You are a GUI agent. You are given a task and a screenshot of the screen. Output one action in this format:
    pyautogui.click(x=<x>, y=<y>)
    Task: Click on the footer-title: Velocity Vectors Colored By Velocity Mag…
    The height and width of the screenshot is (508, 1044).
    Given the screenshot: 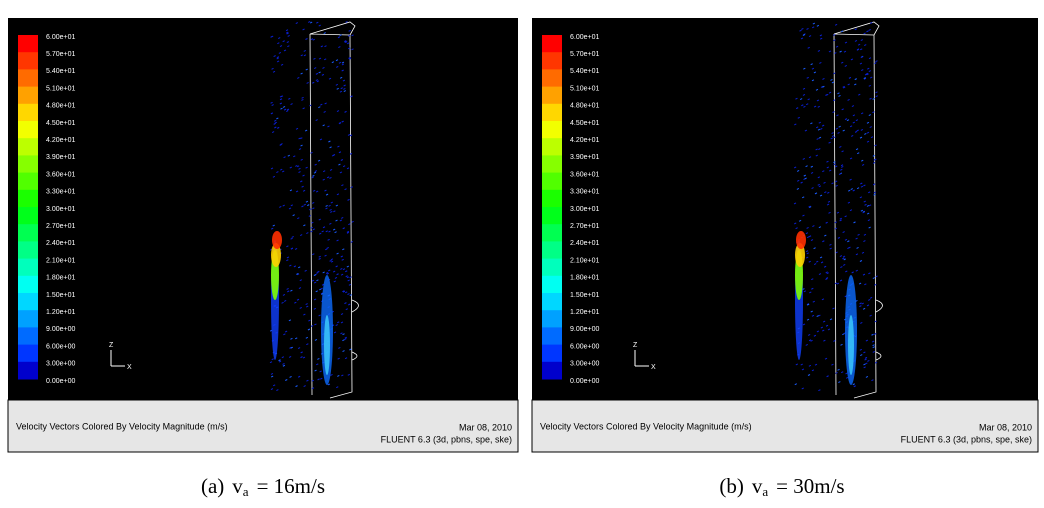 What is the action you would take?
    pyautogui.click(x=122, y=426)
    